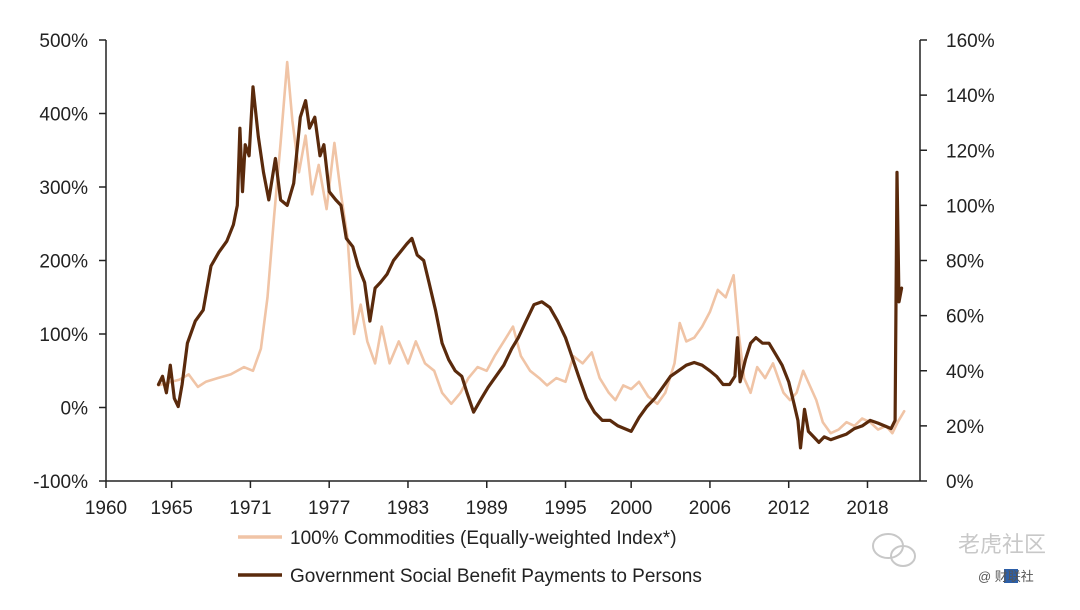 Image resolution: width=1080 pixels, height=610 pixels. Describe the element at coordinates (408, 508) in the screenshot. I see `x-tick-label: 1983` at that location.